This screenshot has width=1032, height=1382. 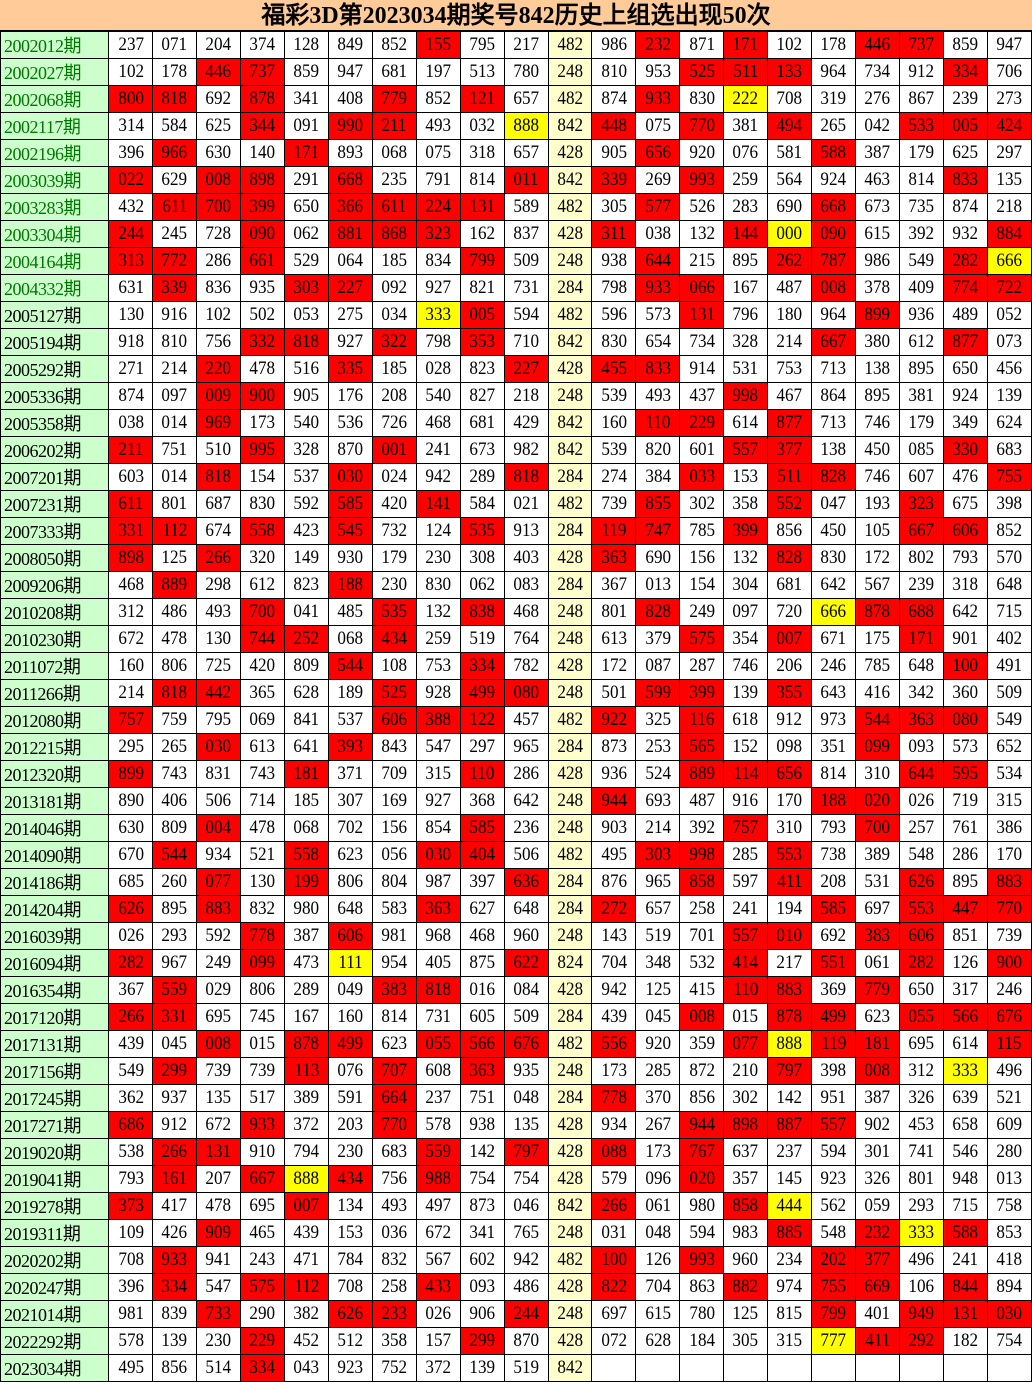 I want to click on number-value: 878, so click(x=306, y=1043).